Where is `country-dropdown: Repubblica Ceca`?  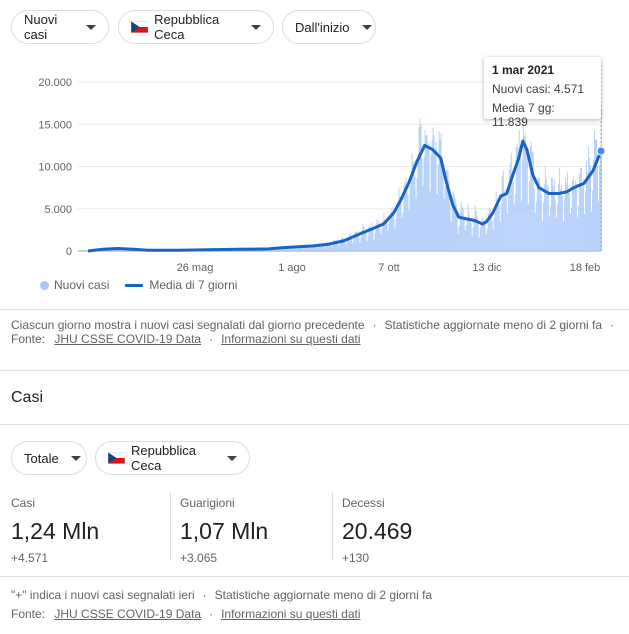
country-dropdown: Repubblica Ceca is located at coordinates (196, 27).